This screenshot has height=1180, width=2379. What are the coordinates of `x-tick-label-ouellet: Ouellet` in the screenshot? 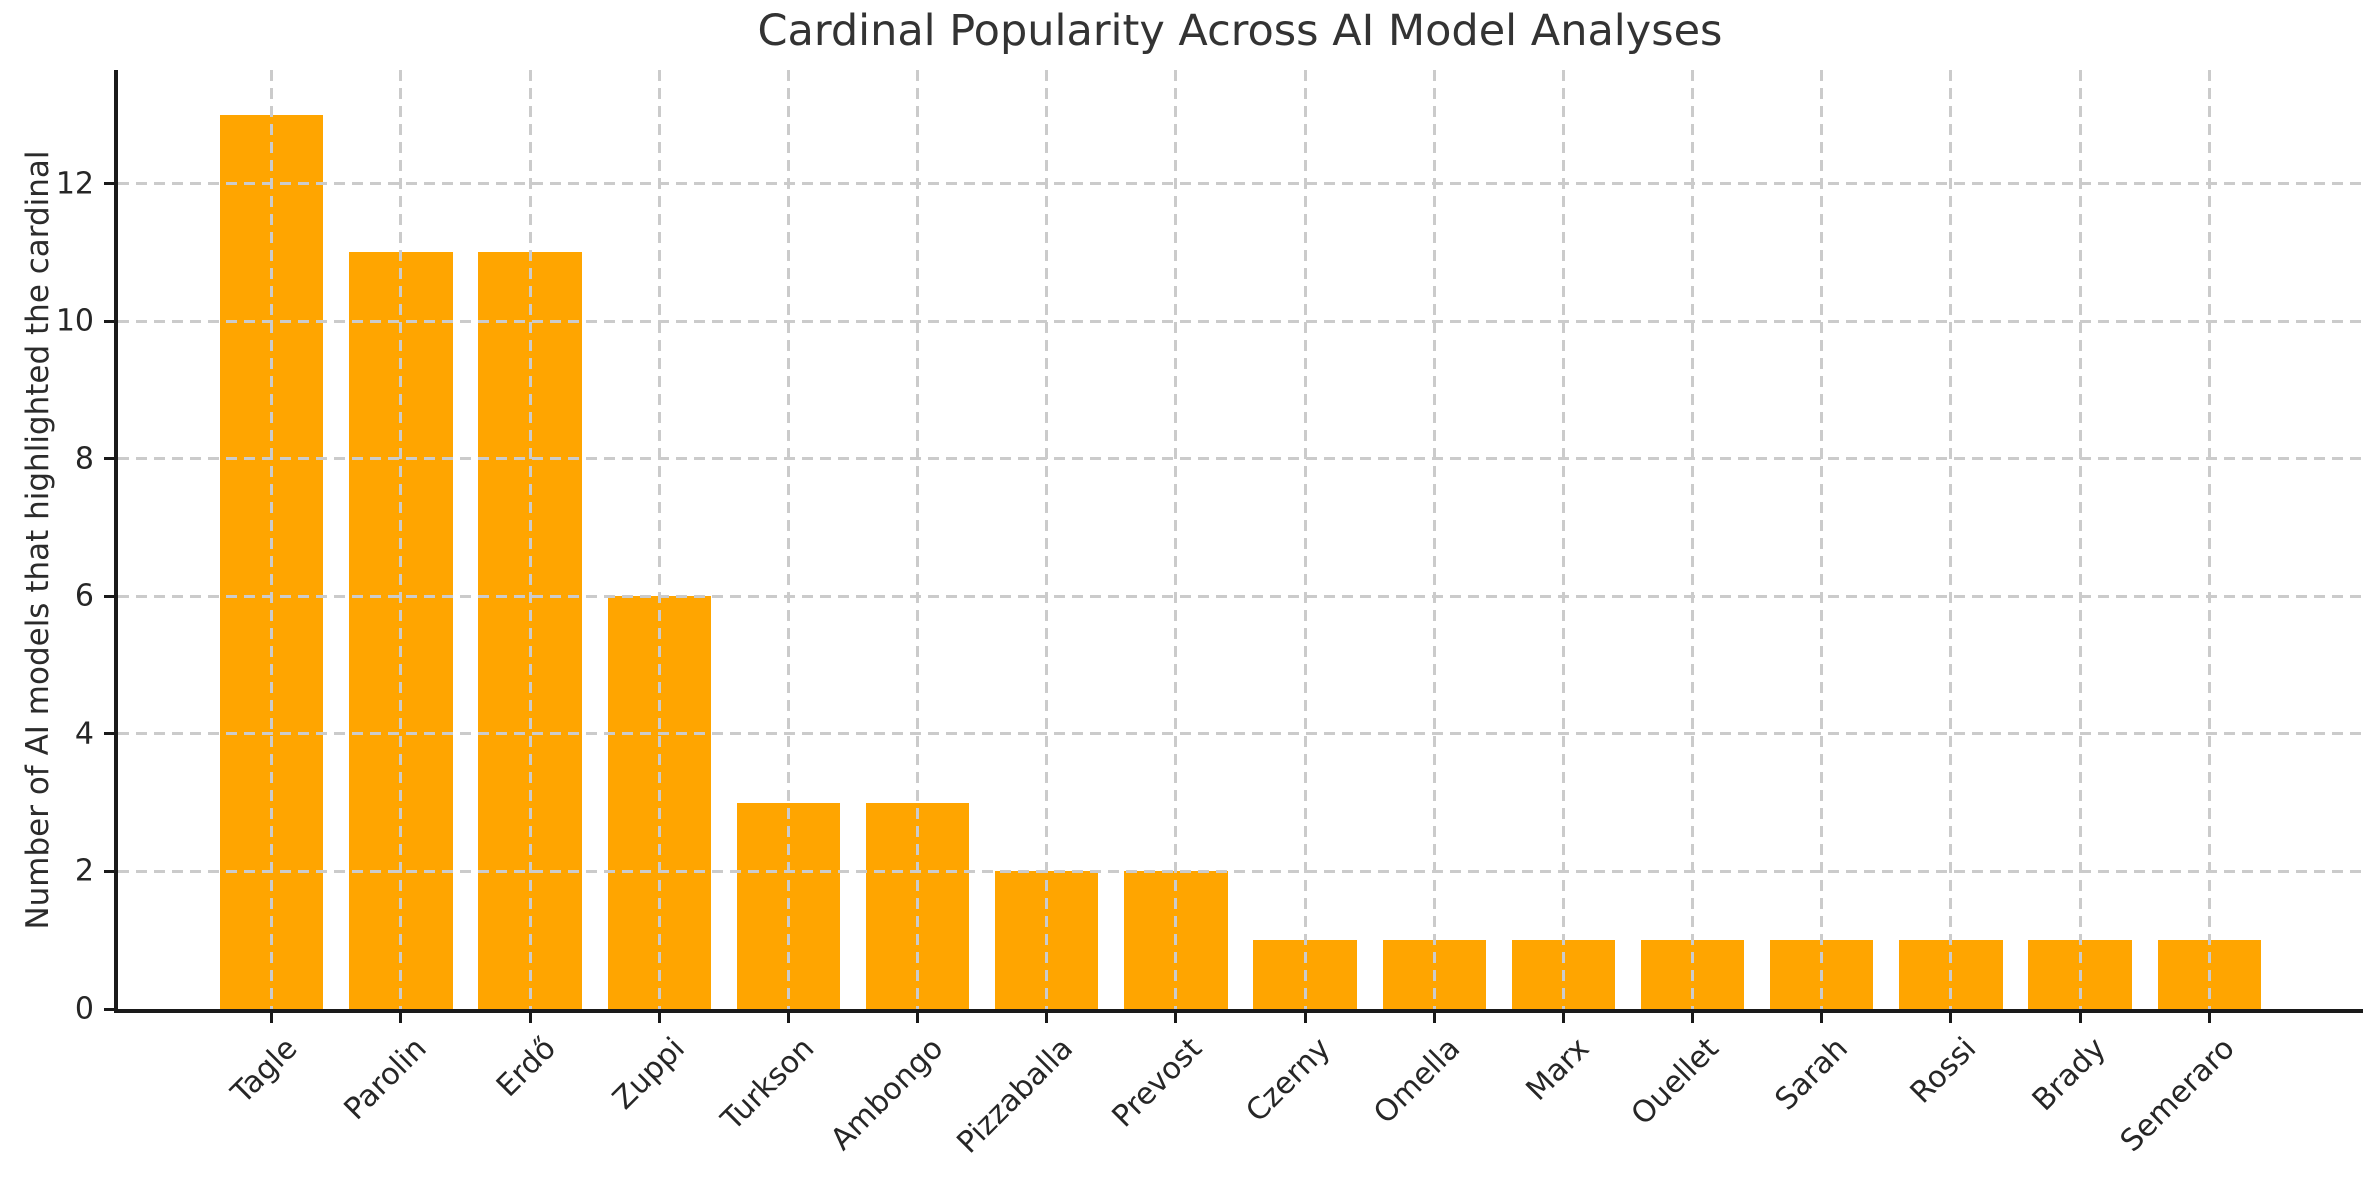 It's located at (1675, 1082).